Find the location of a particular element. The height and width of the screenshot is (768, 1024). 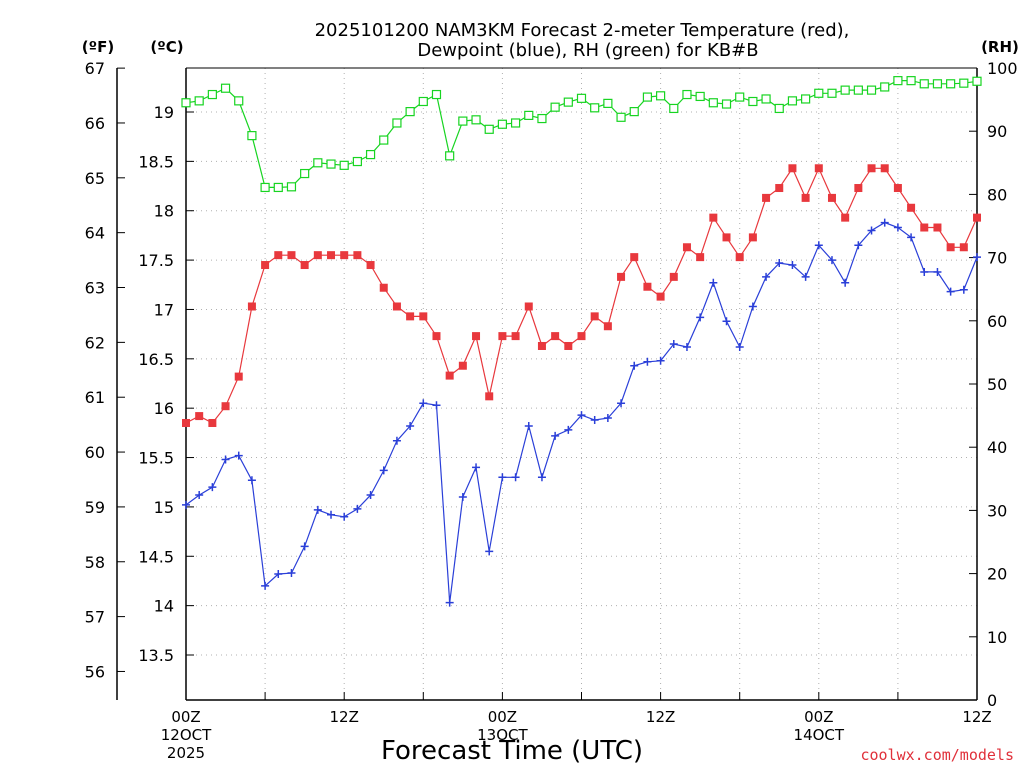

rh-tick-label: 90 is located at coordinates (997, 131).